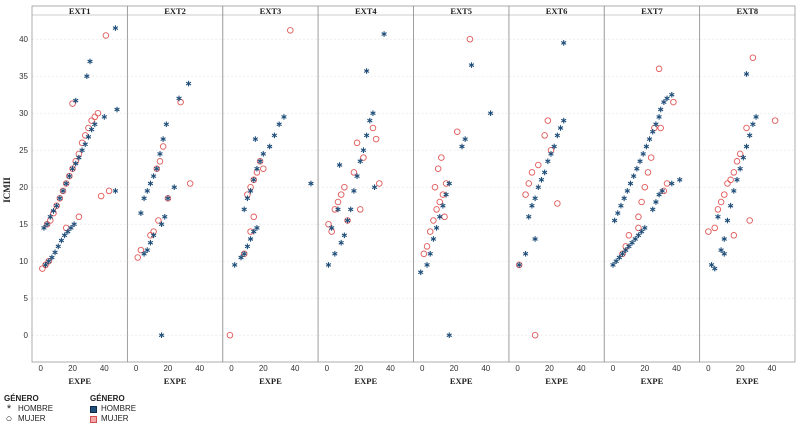 The image size is (800, 429). I want to click on panel-title: EXT1, so click(80, 11).